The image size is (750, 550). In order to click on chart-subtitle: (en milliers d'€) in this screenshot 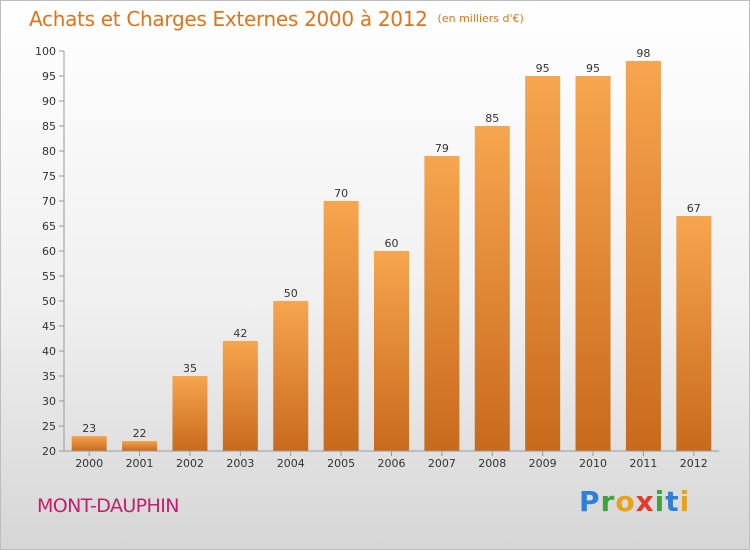, I will do `click(480, 18)`.